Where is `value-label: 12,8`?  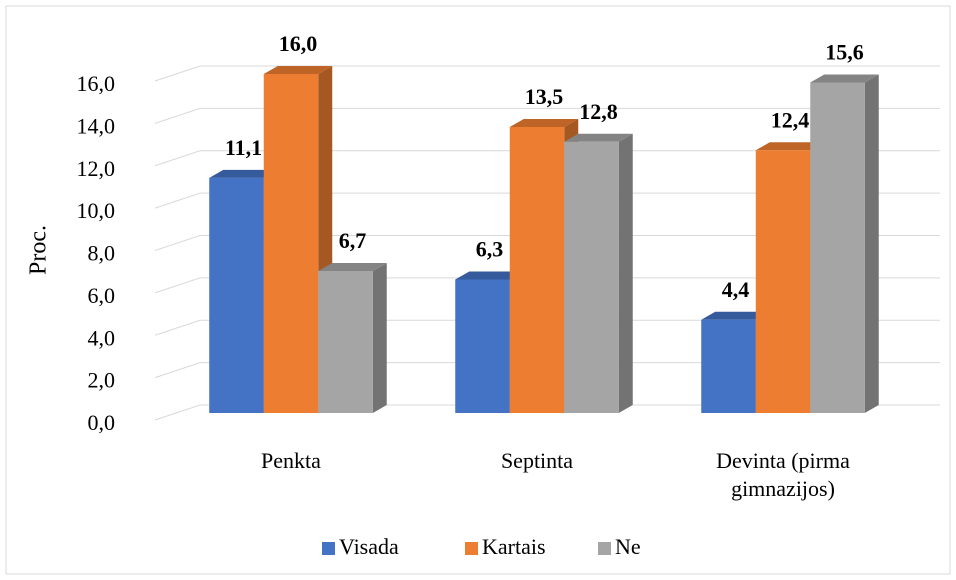 value-label: 12,8 is located at coordinates (598, 111).